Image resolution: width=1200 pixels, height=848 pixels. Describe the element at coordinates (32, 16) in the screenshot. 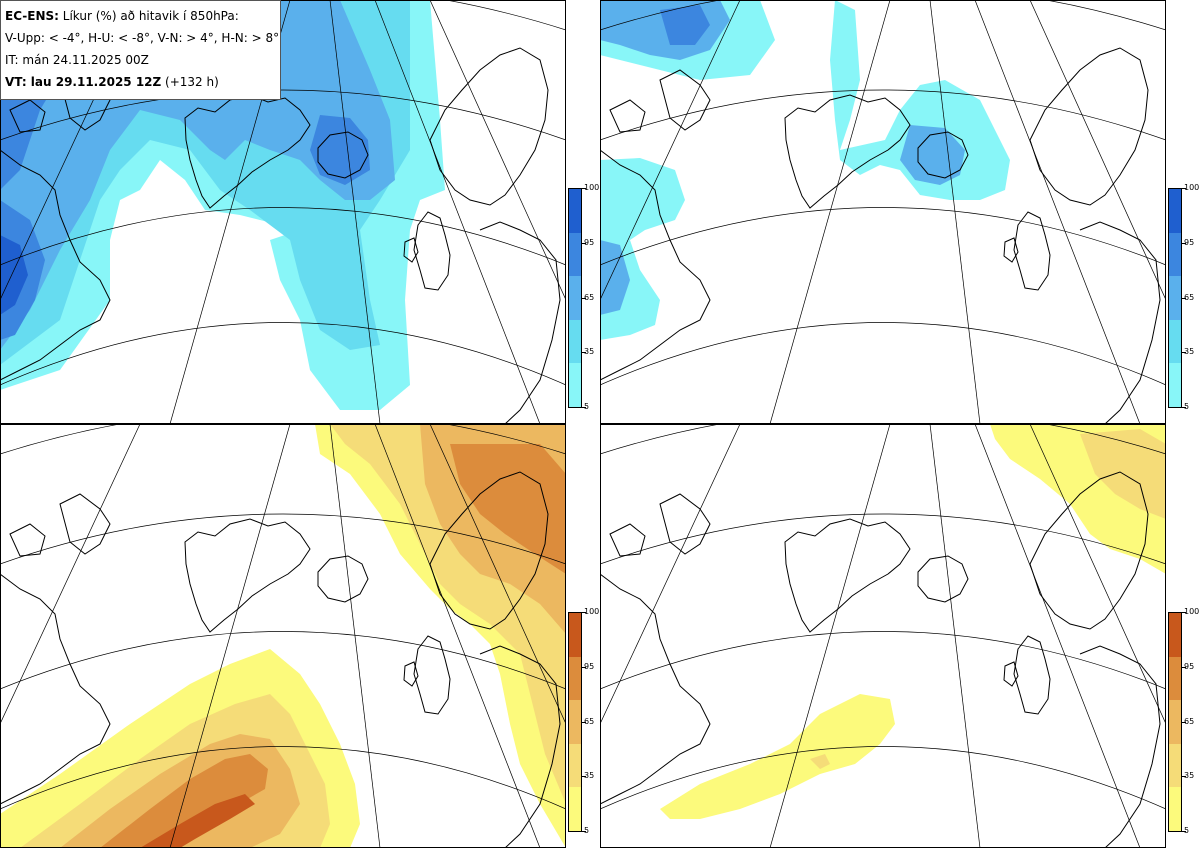

I see `legend-model: EC-ENS:` at that location.